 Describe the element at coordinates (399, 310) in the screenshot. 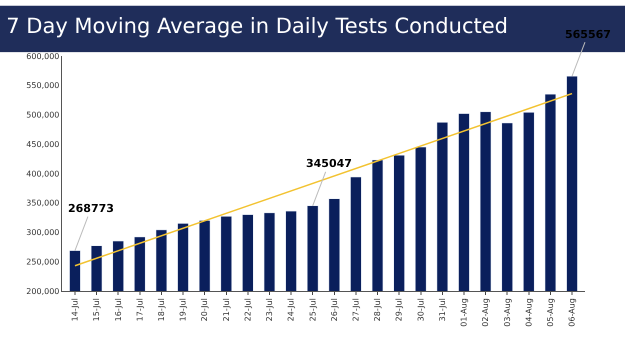

I see `x-tick-label: 29-Jul` at that location.